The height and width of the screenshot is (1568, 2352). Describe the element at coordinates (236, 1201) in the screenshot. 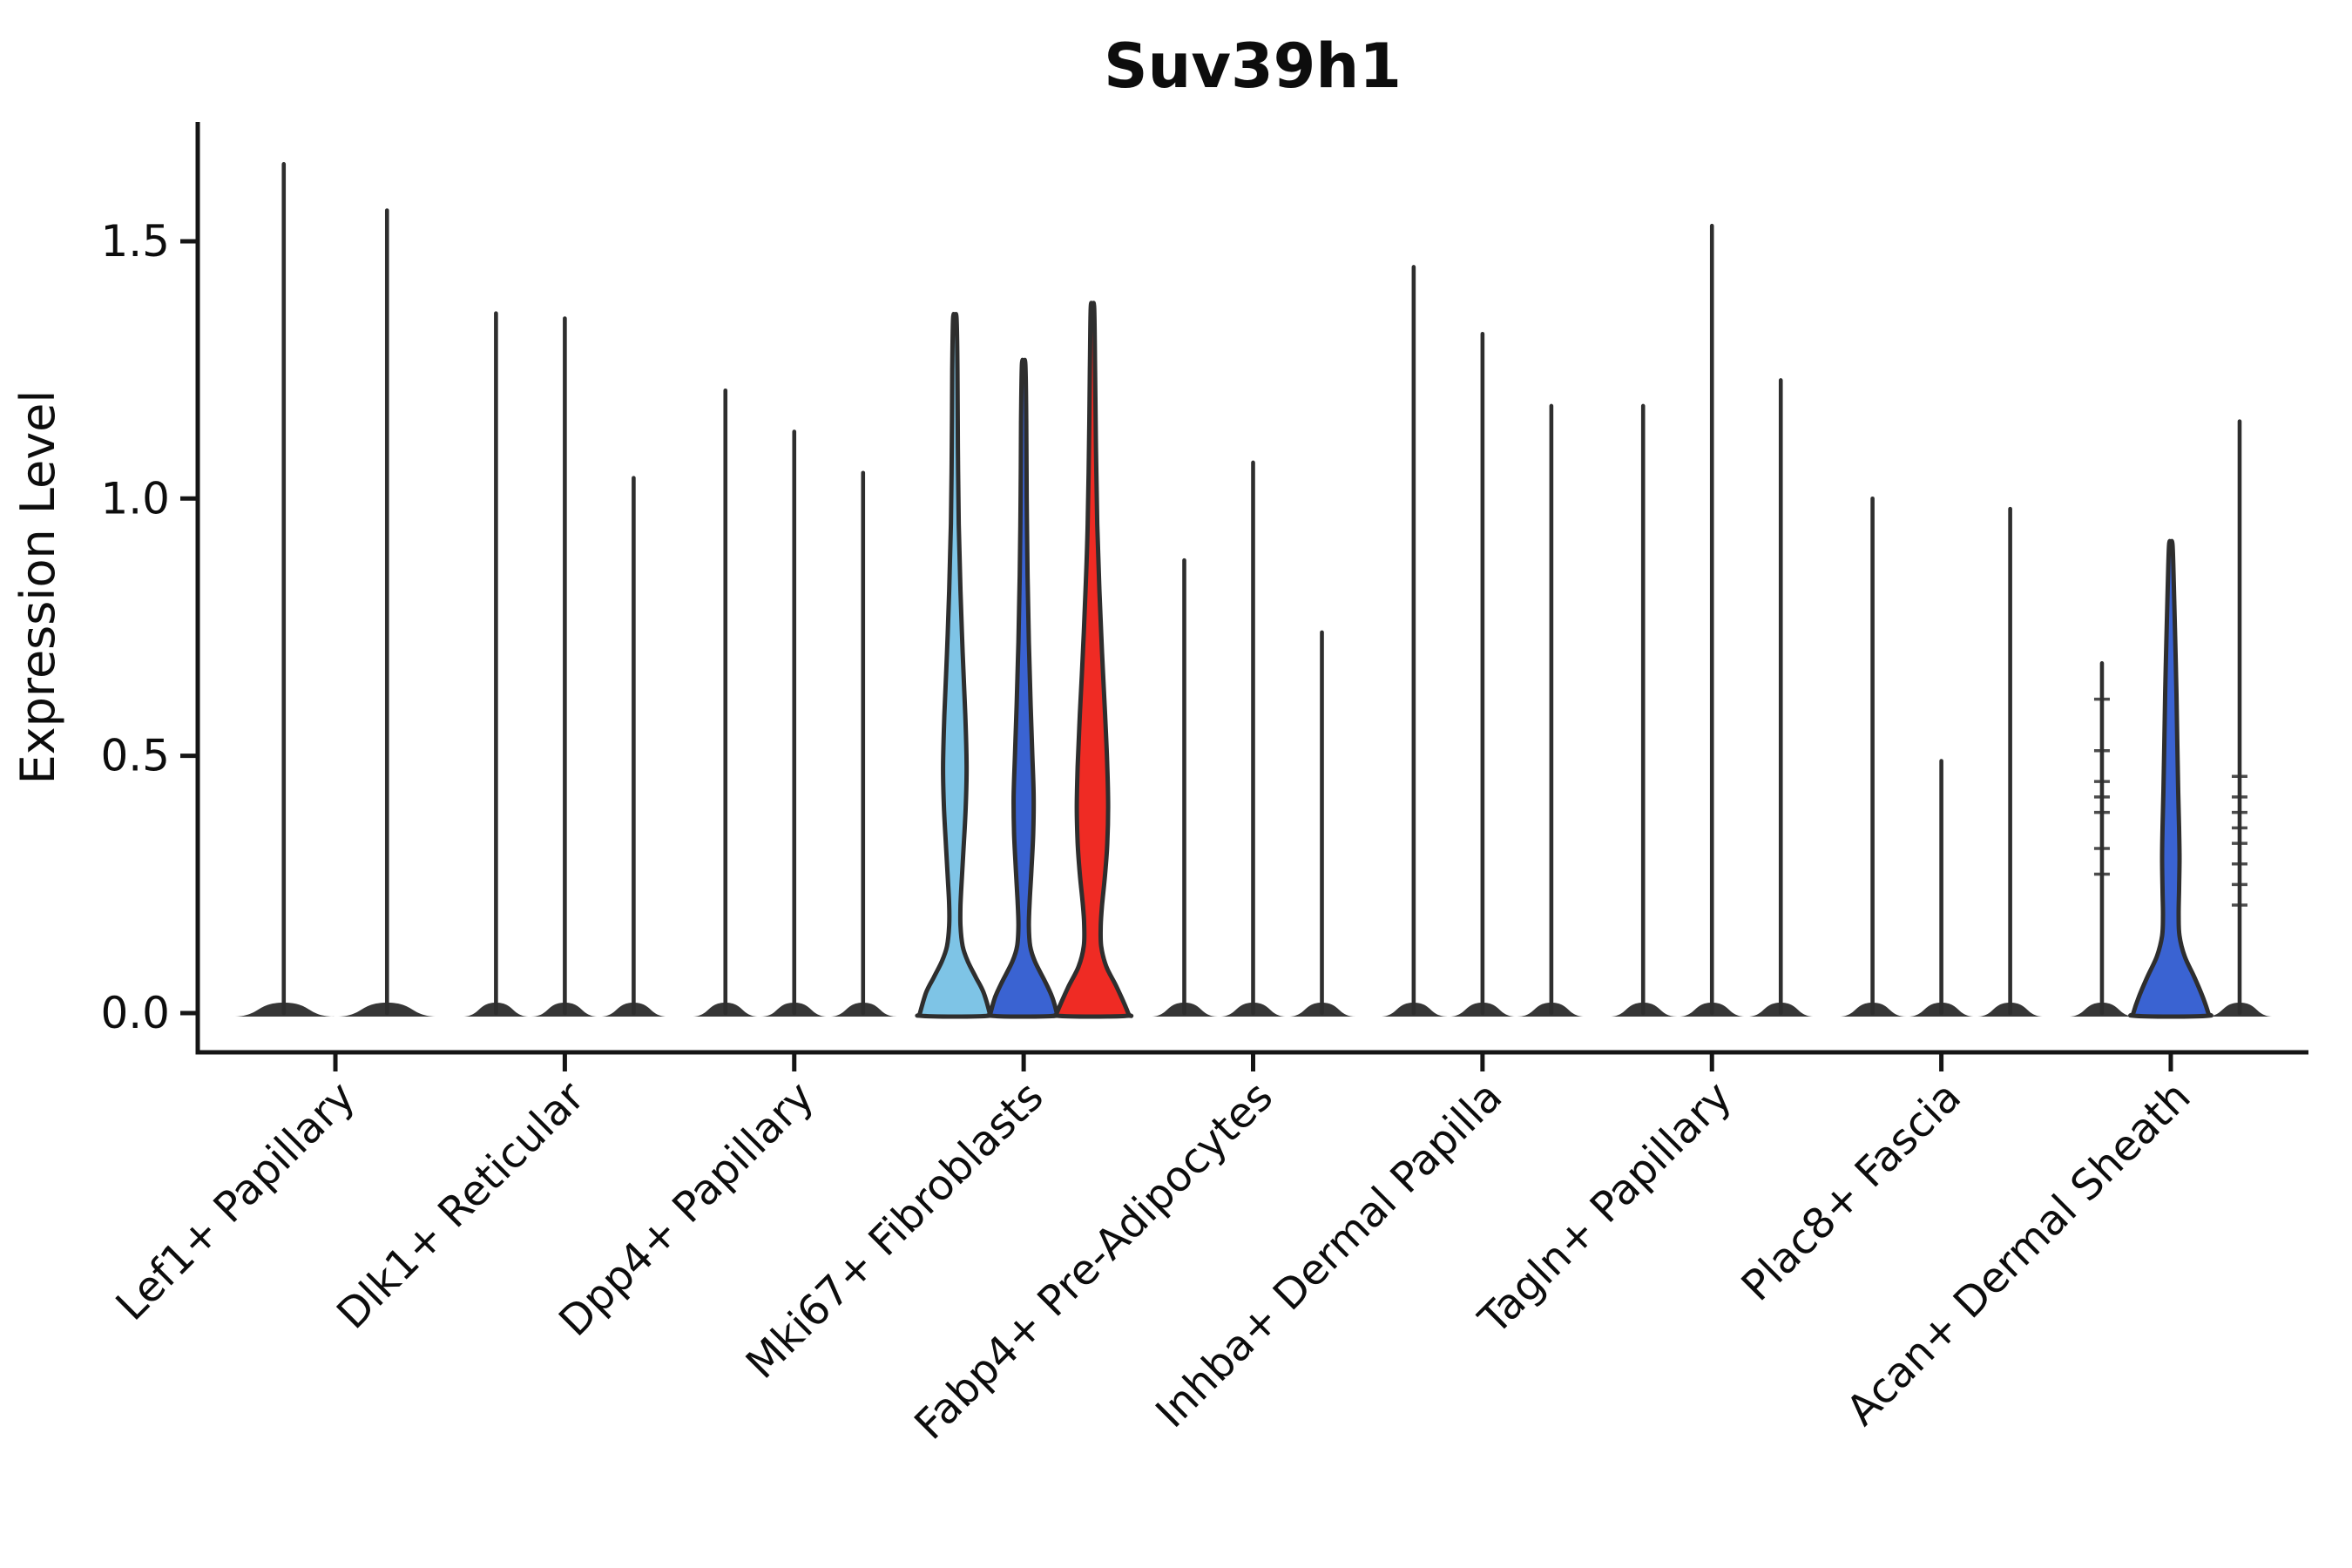

I see `x-category-label: Lef1+ Papillary` at that location.